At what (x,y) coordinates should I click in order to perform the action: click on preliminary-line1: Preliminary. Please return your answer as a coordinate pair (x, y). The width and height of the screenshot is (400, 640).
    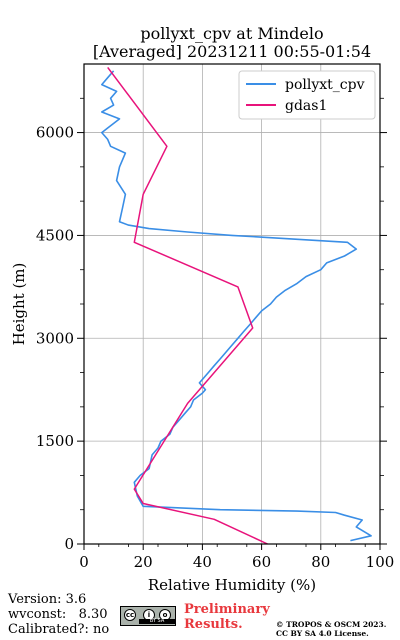
    Looking at the image, I should click on (227, 609).